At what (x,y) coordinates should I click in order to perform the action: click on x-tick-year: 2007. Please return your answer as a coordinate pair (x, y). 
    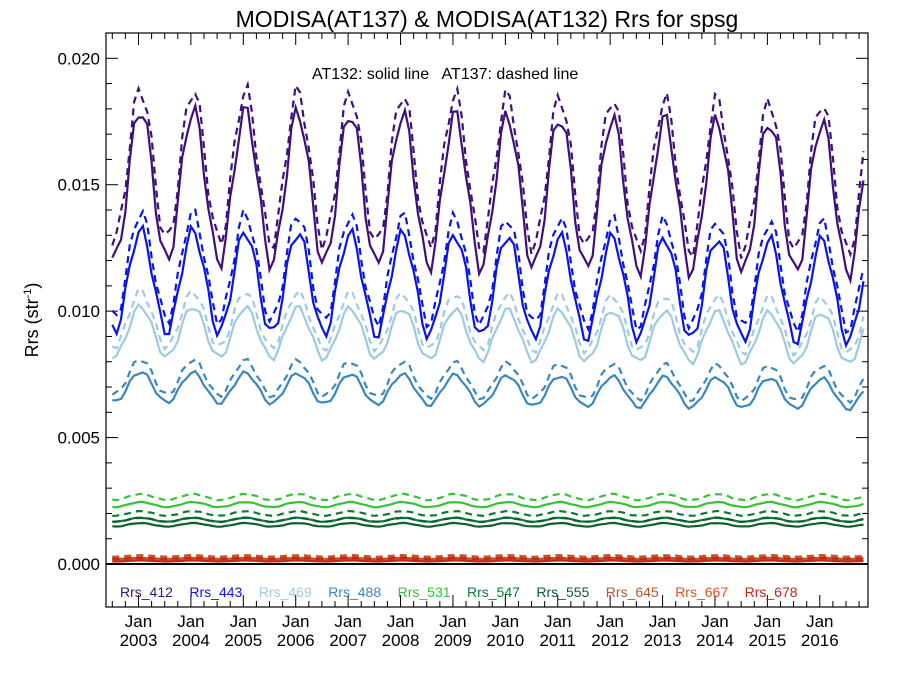
    Looking at the image, I should click on (348, 640).